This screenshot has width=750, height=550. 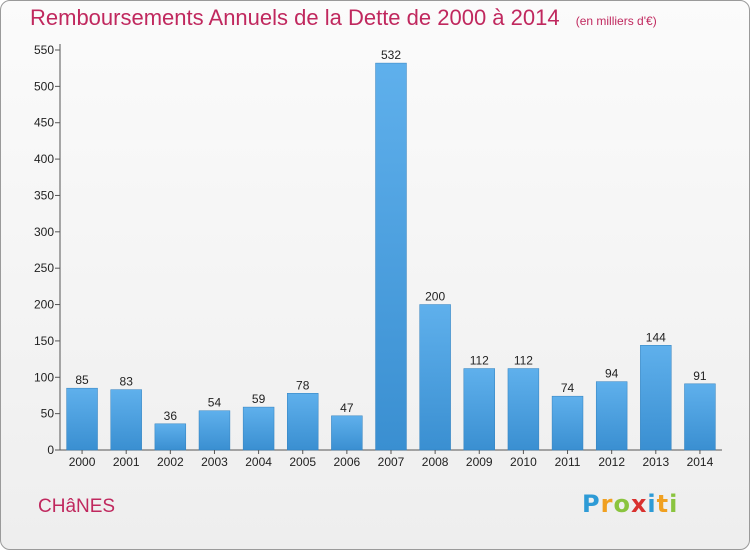 I want to click on y-tick-label: 200, so click(x=44, y=305).